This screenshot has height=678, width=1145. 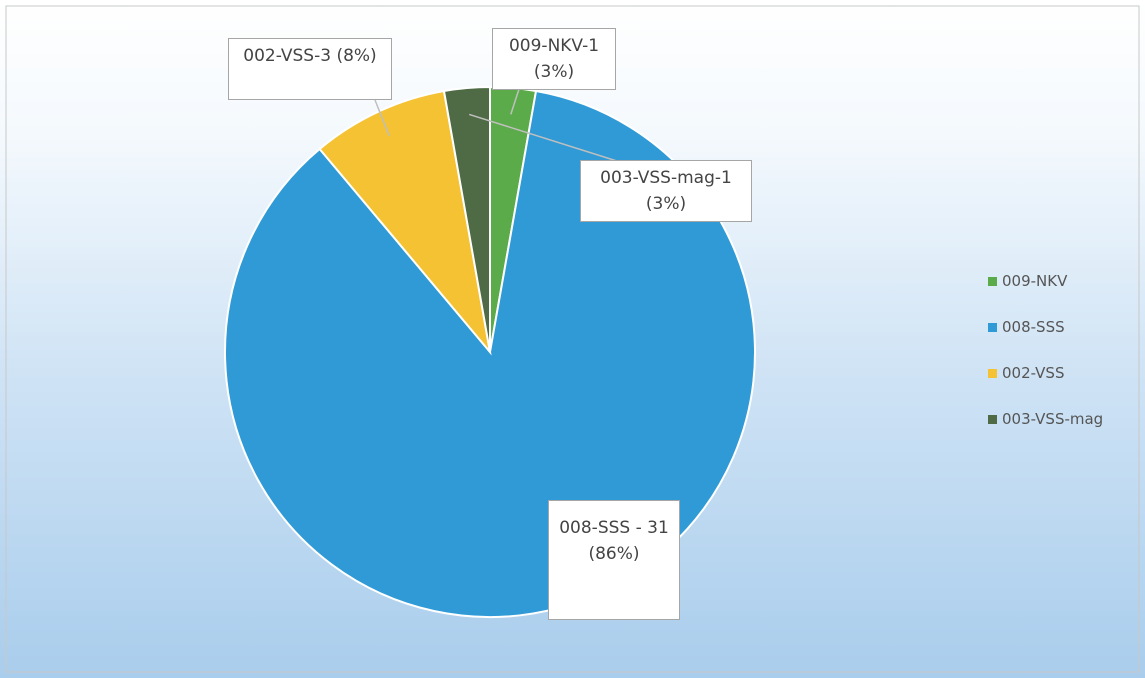 What do you see at coordinates (666, 191) in the screenshot?
I see `data-label: 003-VSS-mag-1 (3%)` at bounding box center [666, 191].